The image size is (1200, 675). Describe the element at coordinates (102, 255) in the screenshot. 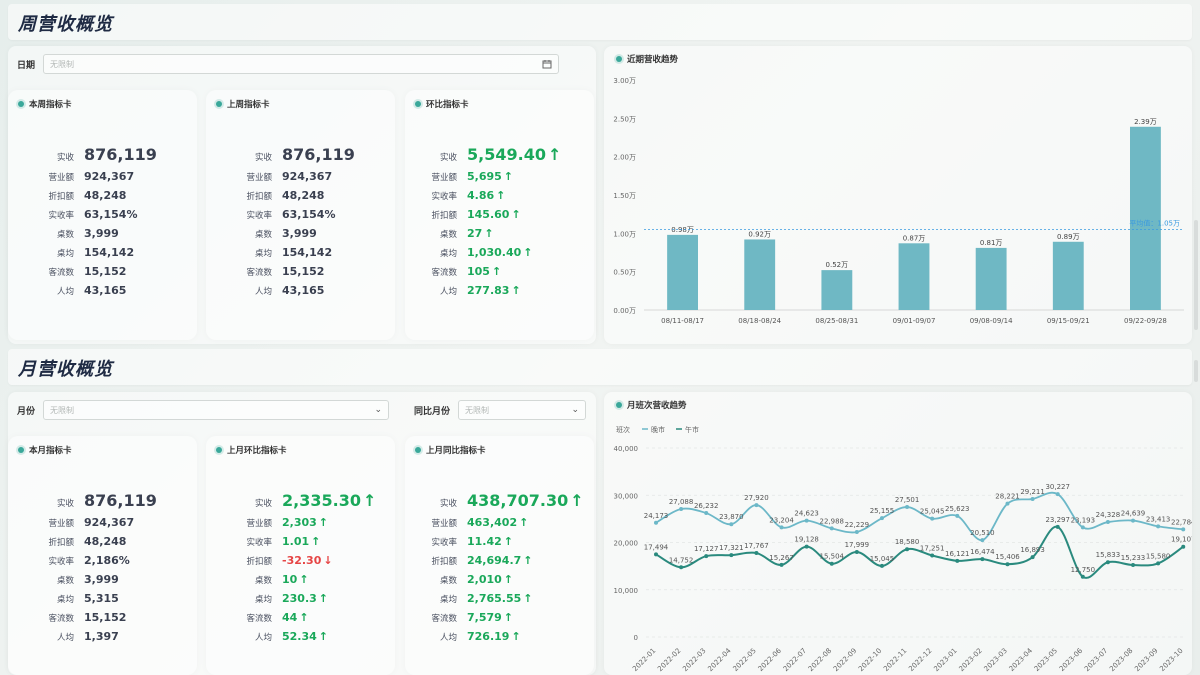

I see `metric-row: 桌均 154,142` at that location.